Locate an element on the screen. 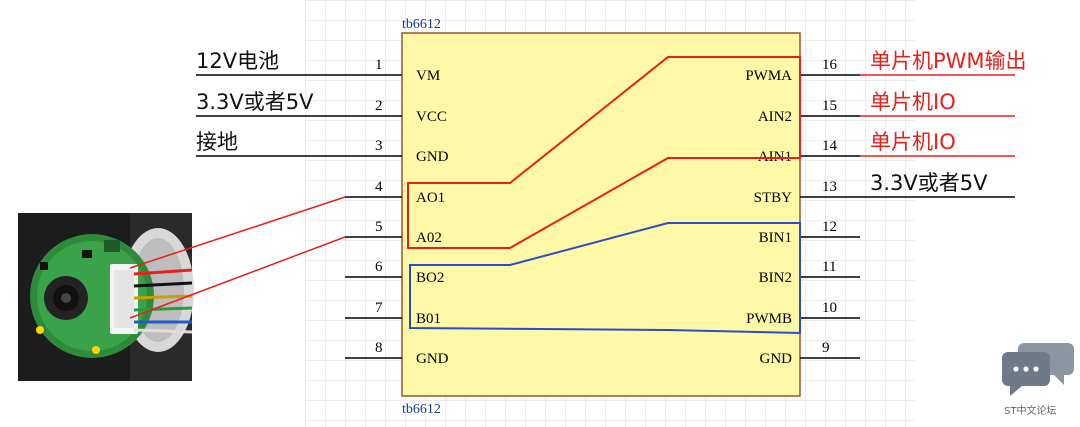 The width and height of the screenshot is (1080, 427). pin-number: 1 is located at coordinates (379, 65).